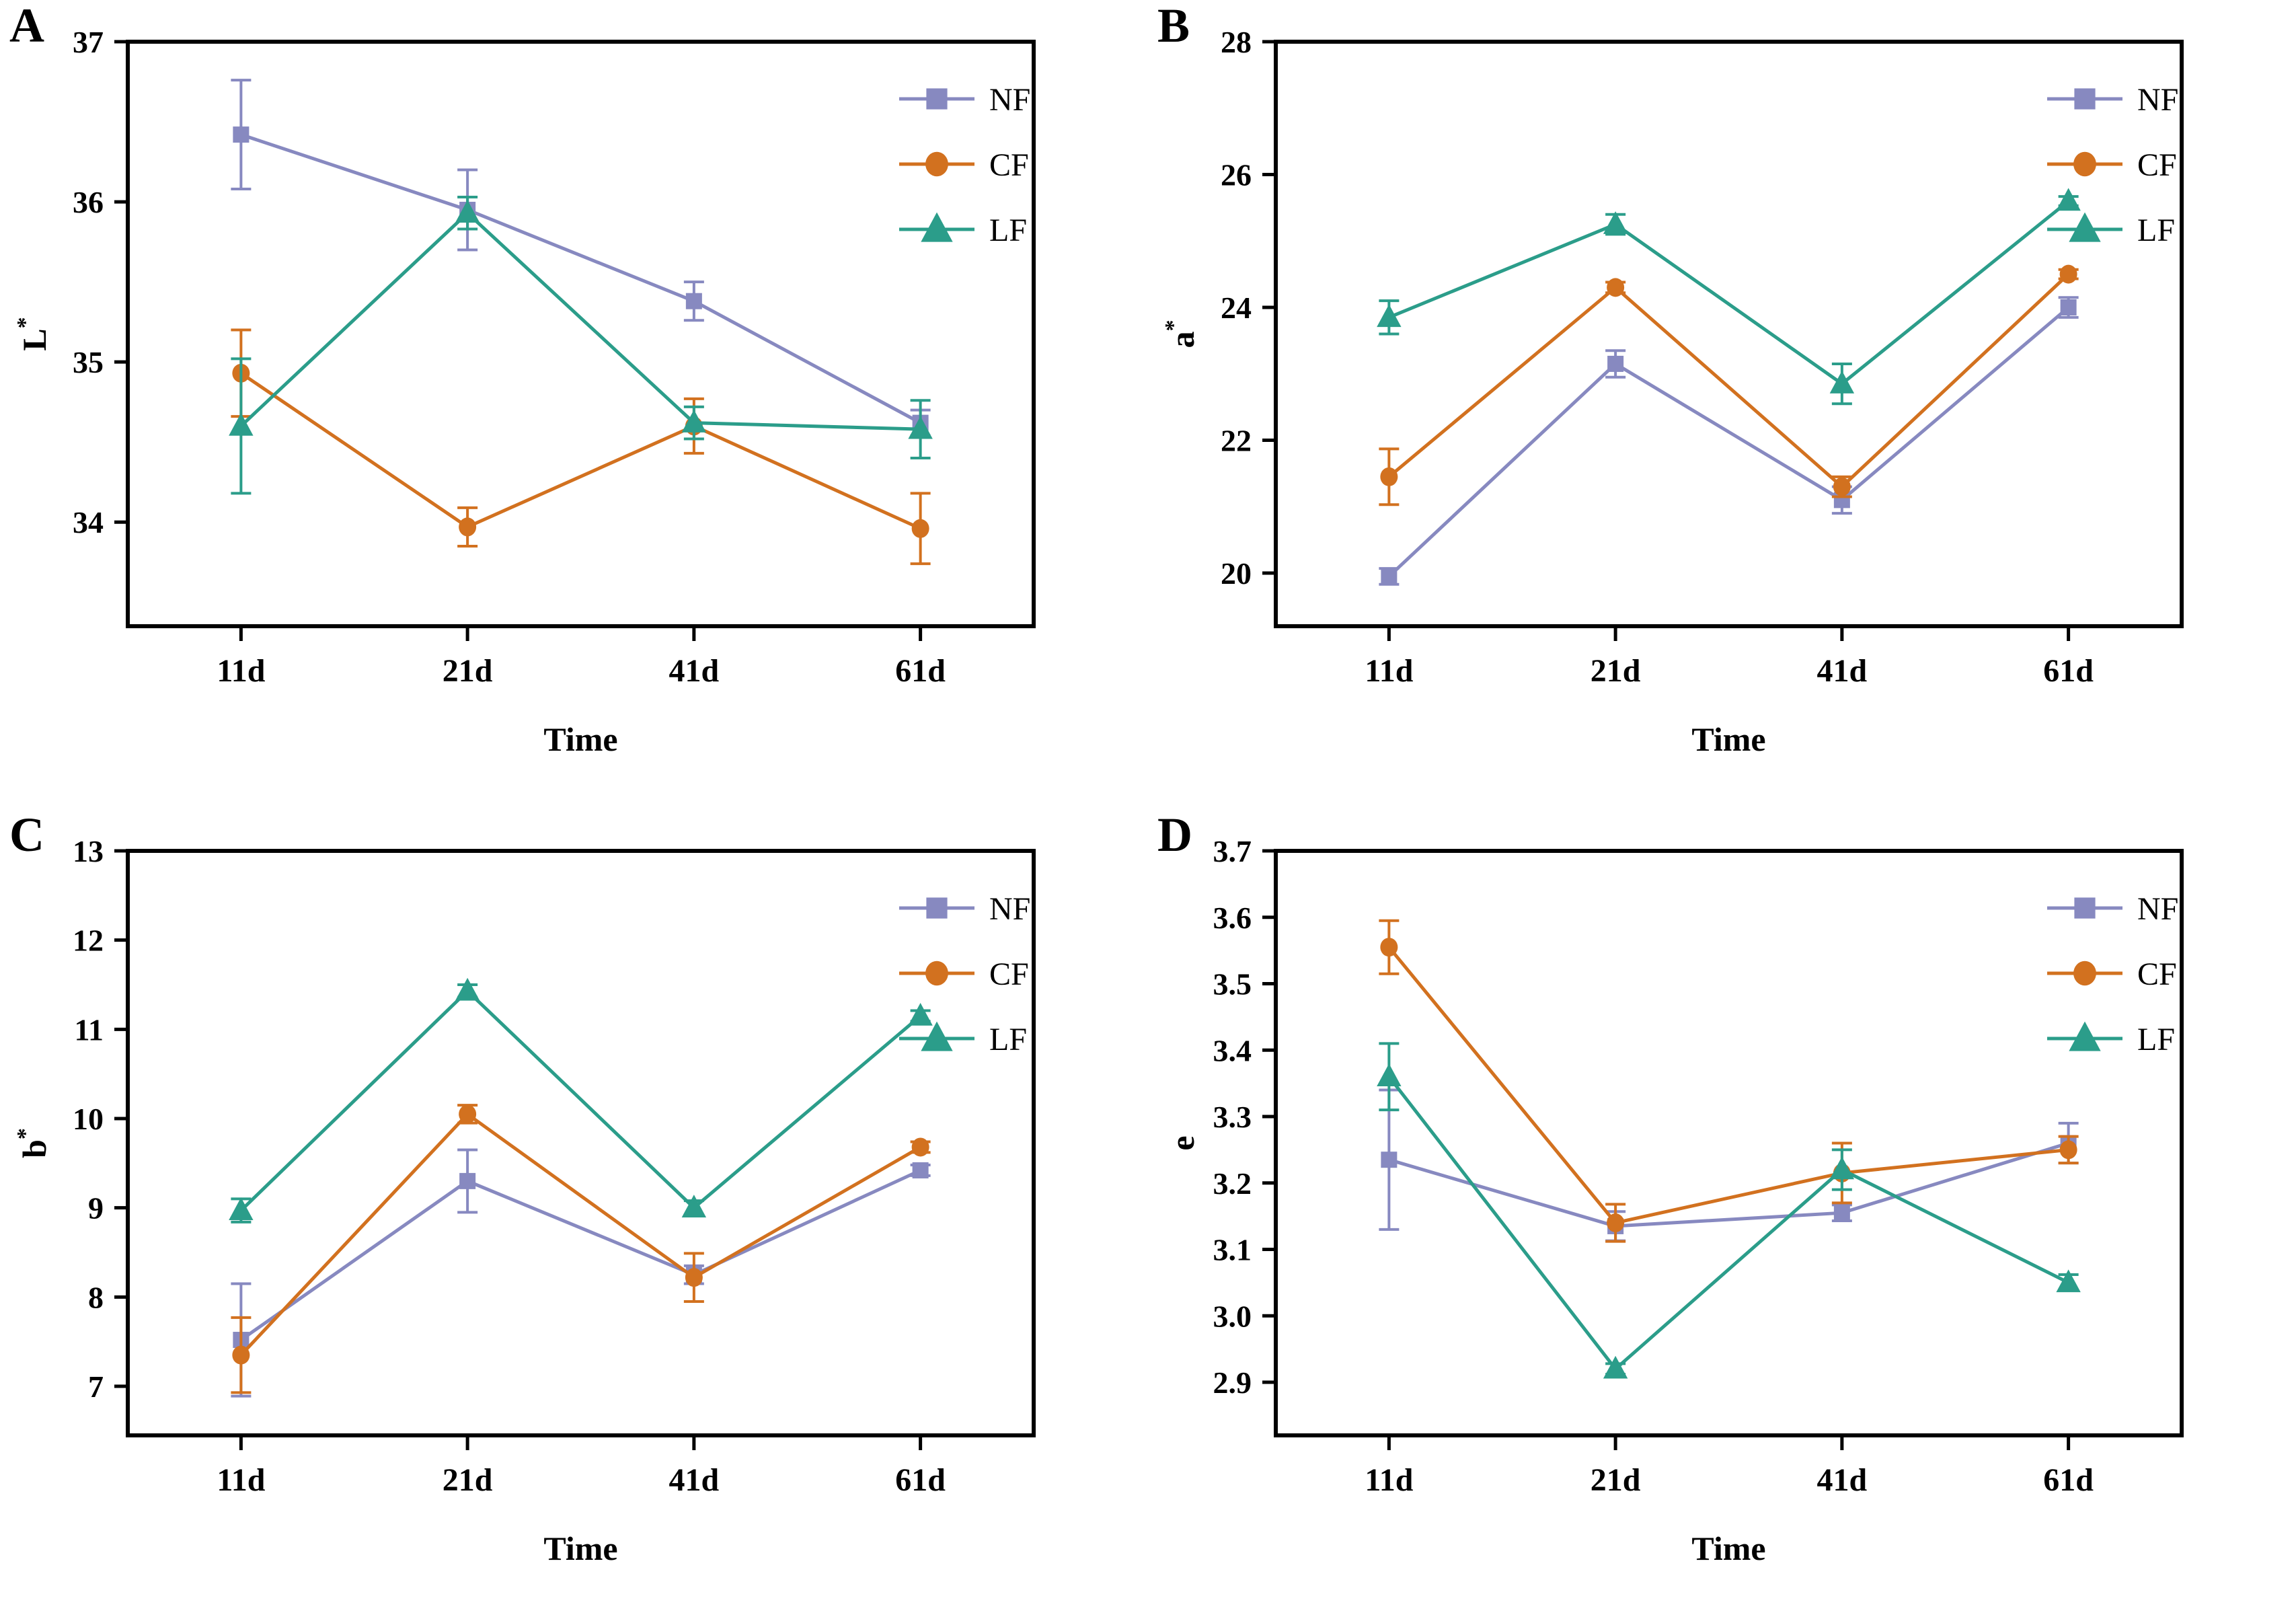  What do you see at coordinates (2111, 230) in the screenshot?
I see `legend-item-LF: LF` at bounding box center [2111, 230].